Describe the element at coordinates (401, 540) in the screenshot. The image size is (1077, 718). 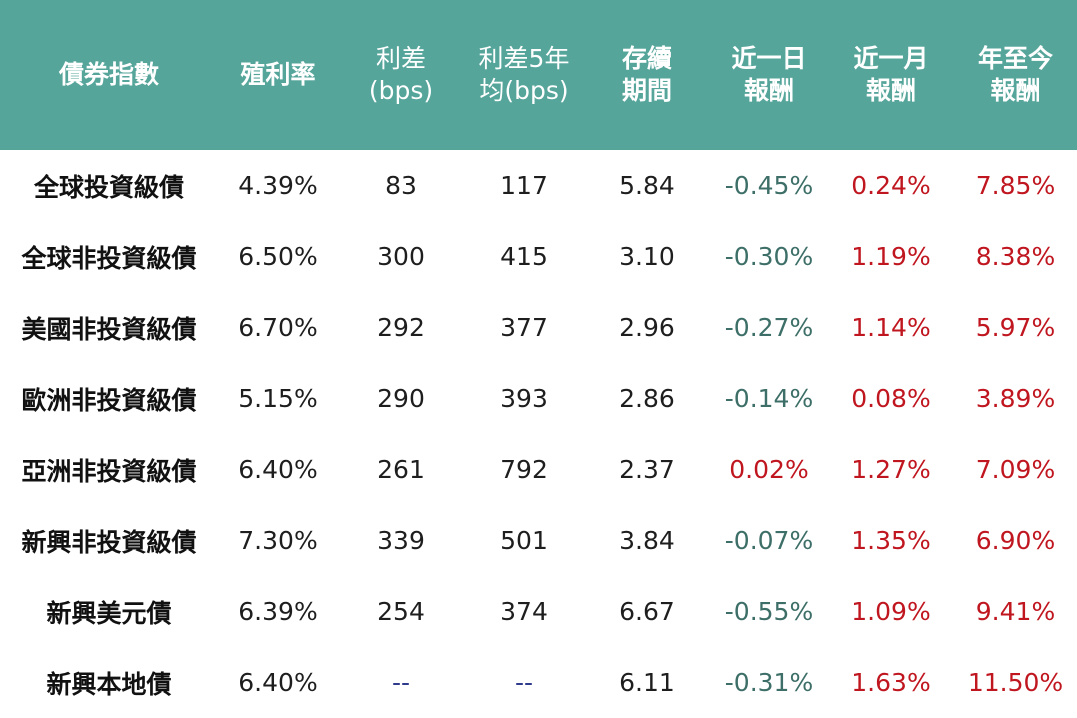
I see `cell-spread: 339` at that location.